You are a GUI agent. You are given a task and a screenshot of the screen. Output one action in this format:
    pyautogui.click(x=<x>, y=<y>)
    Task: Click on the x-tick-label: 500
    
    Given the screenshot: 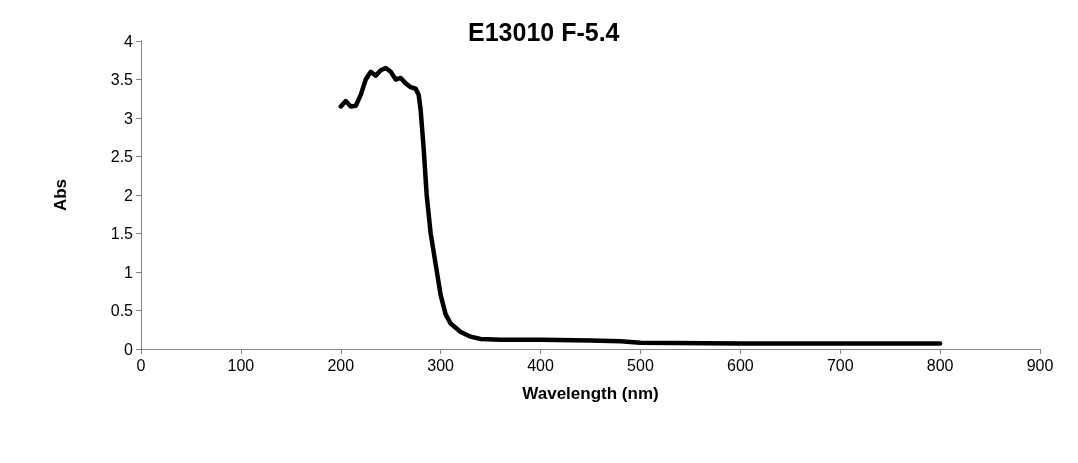 What is the action you would take?
    pyautogui.click(x=640, y=365)
    